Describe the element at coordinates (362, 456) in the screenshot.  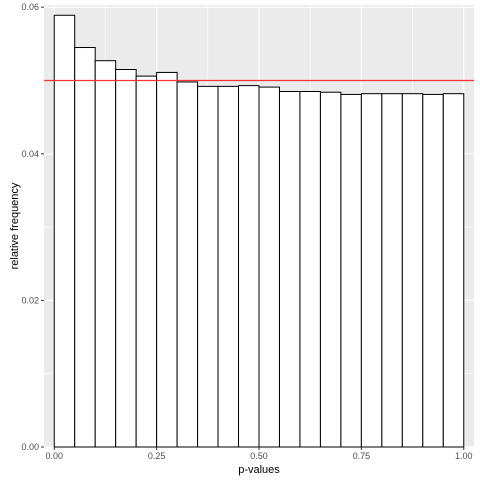
I see `x-tick-label: 0.75` at that location.